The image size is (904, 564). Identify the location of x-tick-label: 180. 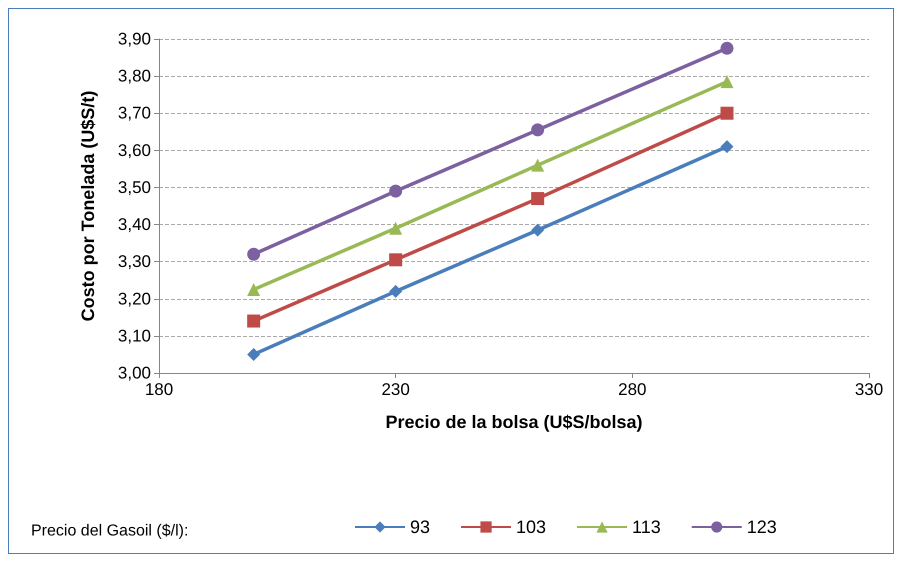
(159, 389).